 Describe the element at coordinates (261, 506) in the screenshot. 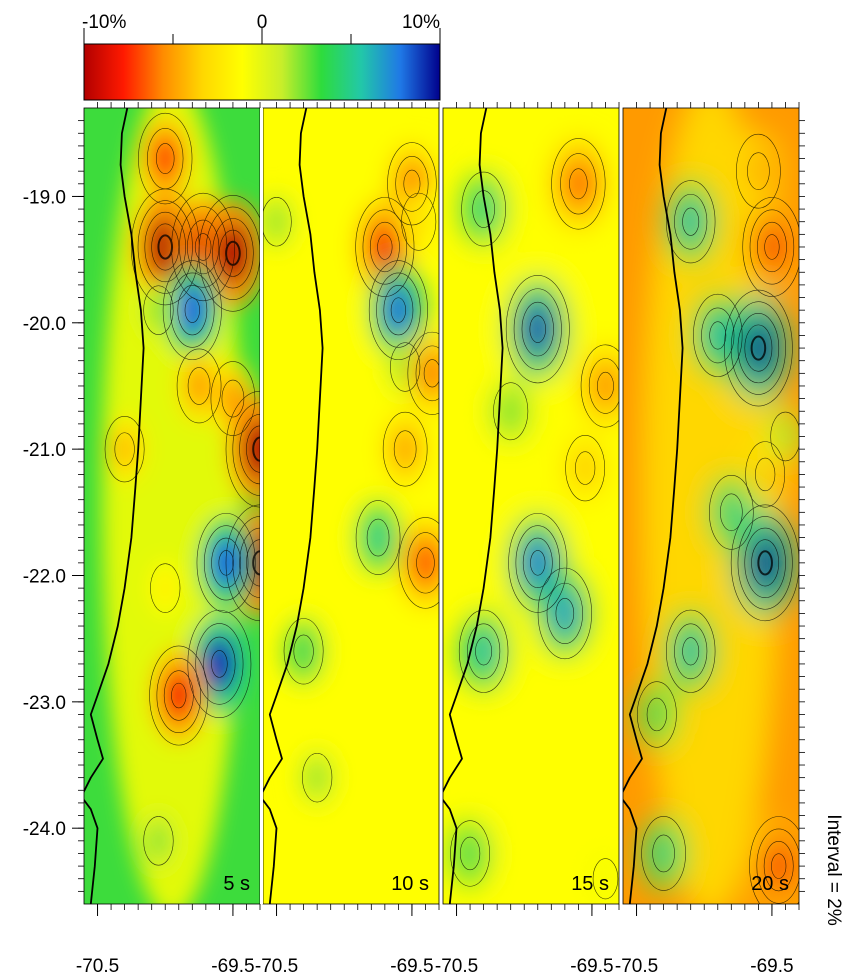

I see `panel-separator` at that location.